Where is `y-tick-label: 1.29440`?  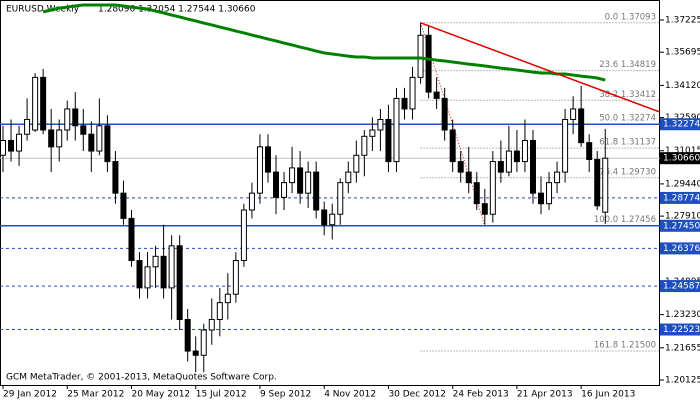
y-tick-label: 1.29440 is located at coordinates (682, 184).